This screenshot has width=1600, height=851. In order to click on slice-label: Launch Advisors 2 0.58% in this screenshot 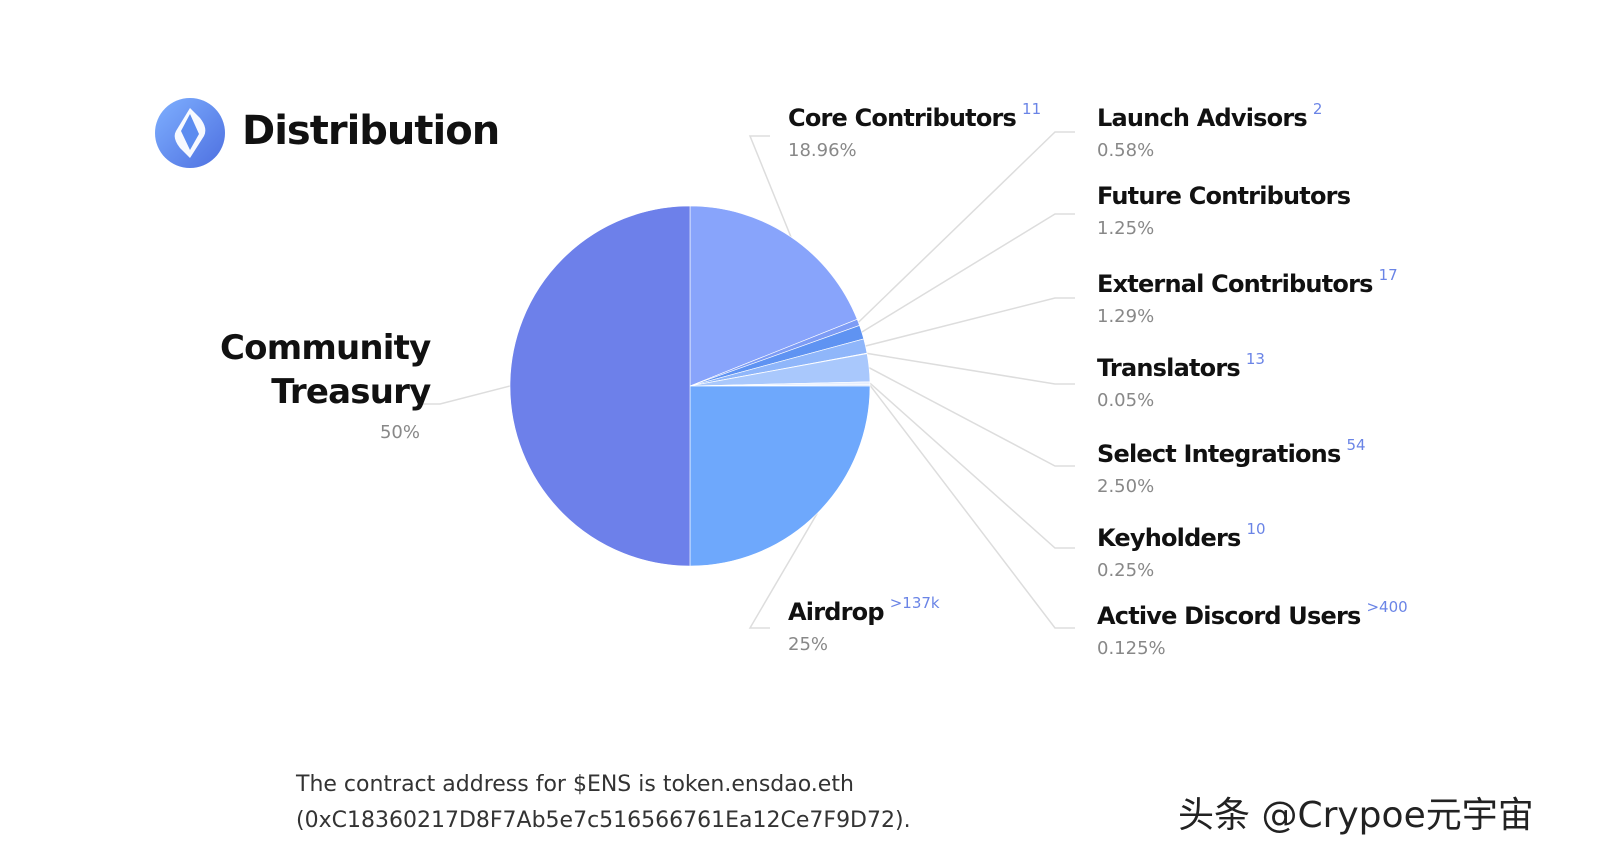, I will do `click(1209, 130)`.